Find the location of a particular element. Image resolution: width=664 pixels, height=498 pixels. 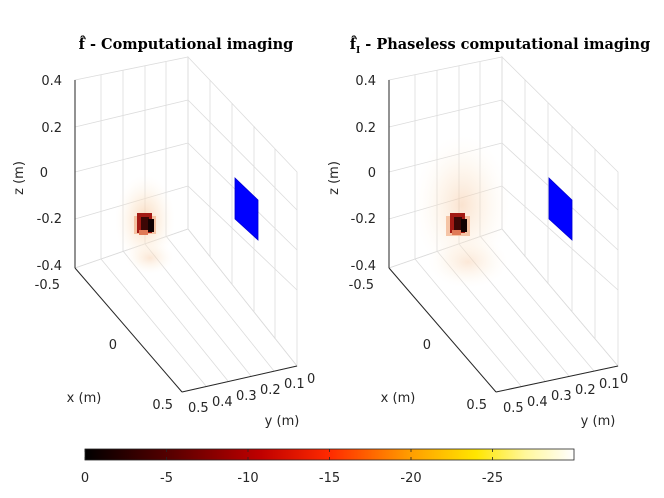

colorbar-tick-label: -5 is located at coordinates (166, 478).